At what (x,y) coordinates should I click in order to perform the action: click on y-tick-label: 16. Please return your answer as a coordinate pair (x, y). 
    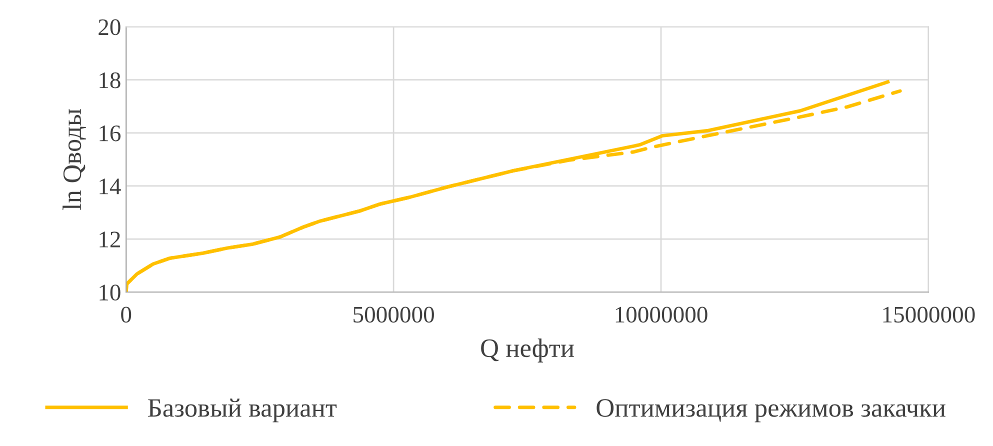
    Looking at the image, I should click on (110, 133).